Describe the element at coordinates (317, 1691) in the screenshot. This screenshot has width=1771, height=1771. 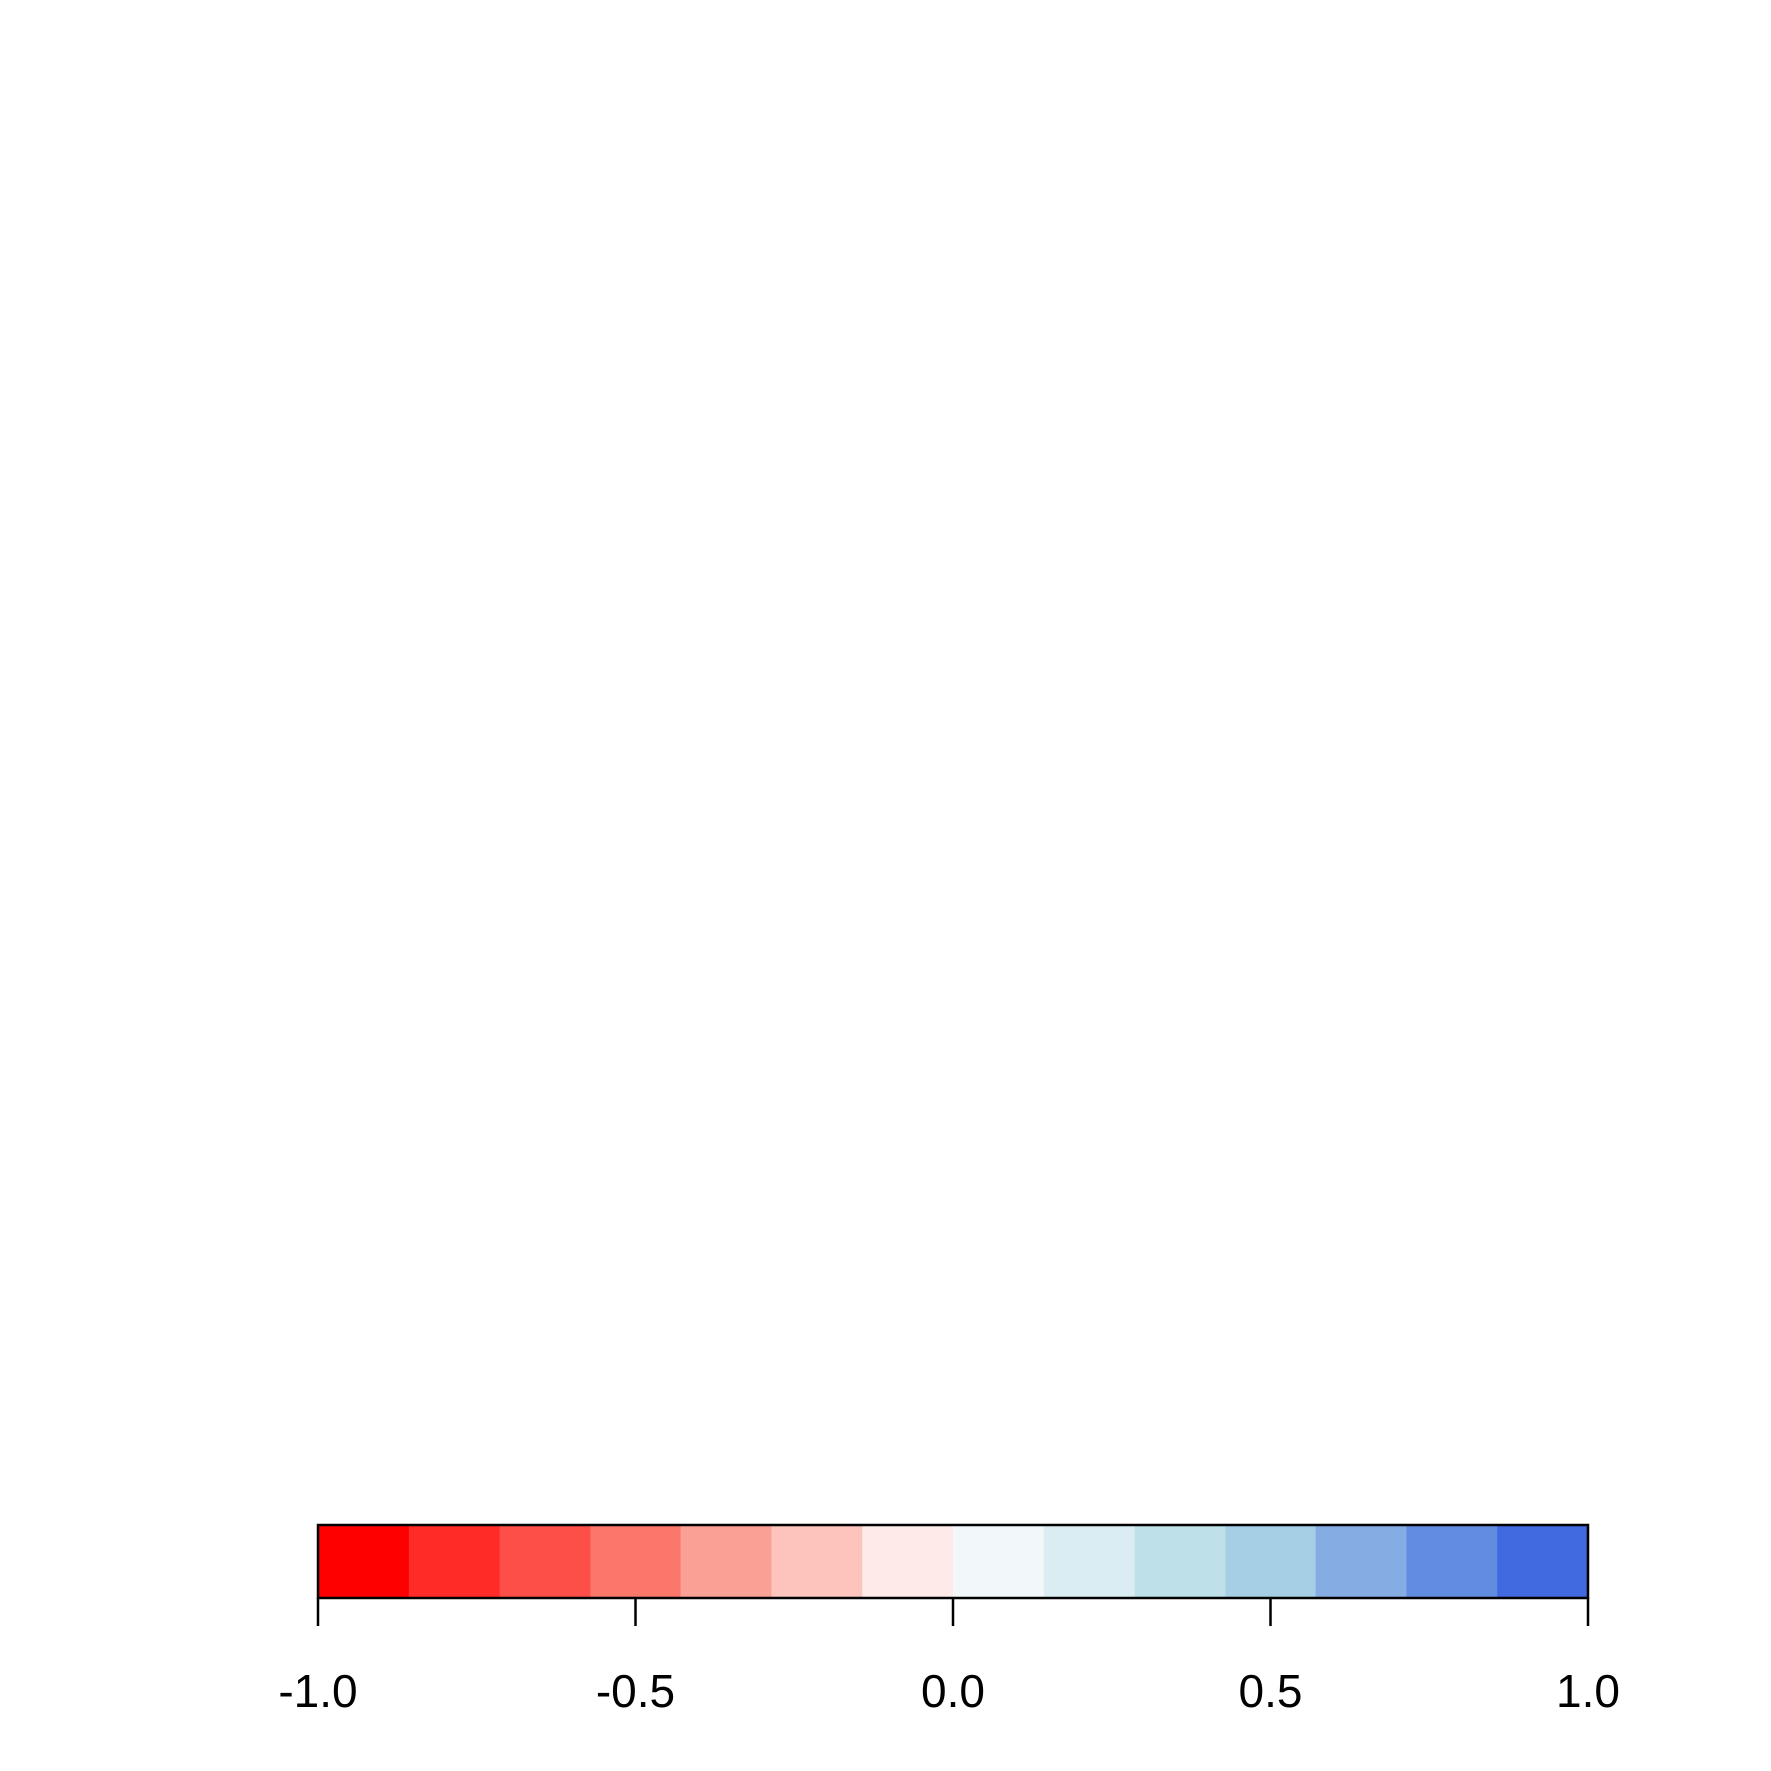
I see `colorbar-tick-label-0: -1.0` at that location.